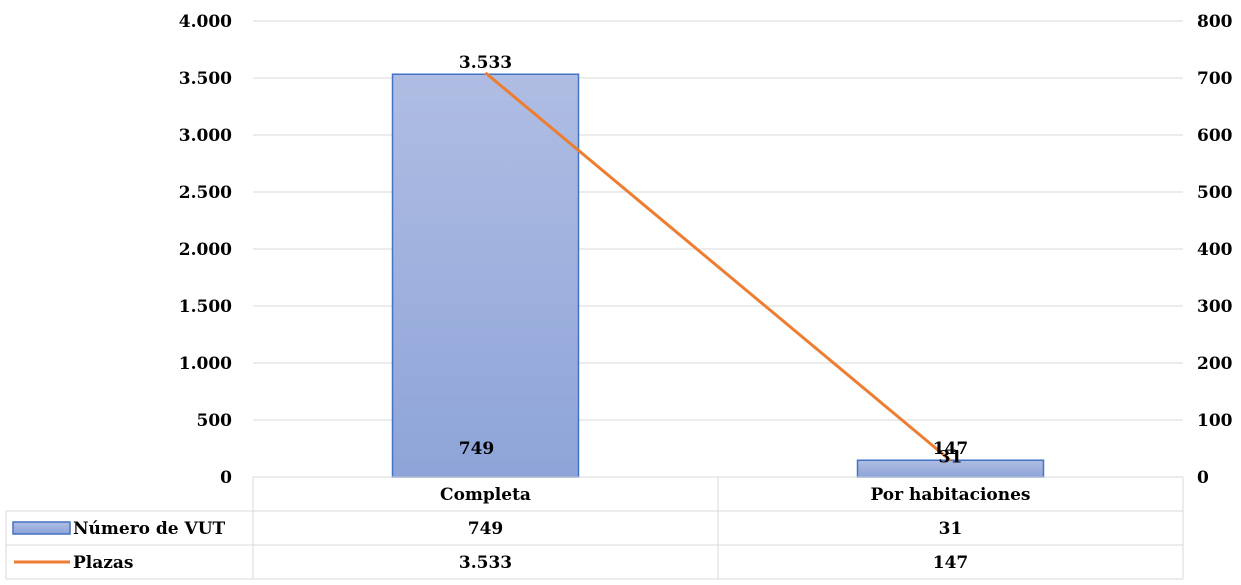 The width and height of the screenshot is (1241, 585). I want to click on y-left-tick-label: 2.500, so click(205, 193).